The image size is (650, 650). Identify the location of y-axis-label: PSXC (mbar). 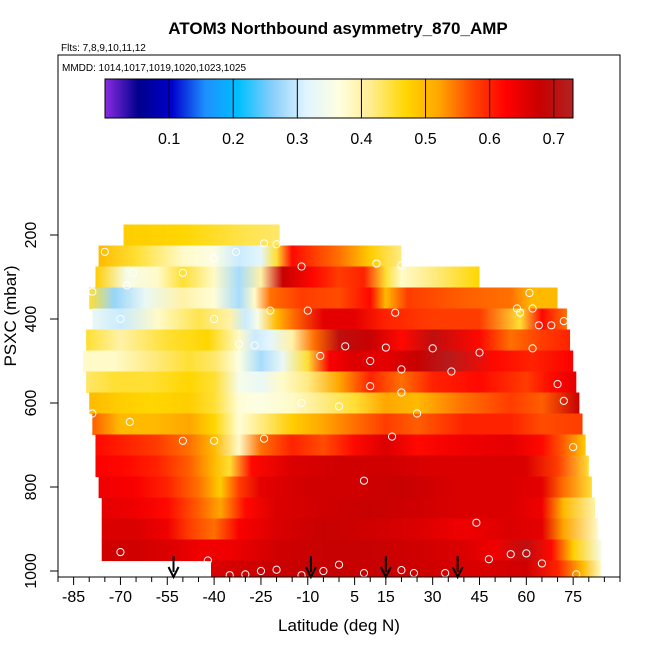
(10, 315).